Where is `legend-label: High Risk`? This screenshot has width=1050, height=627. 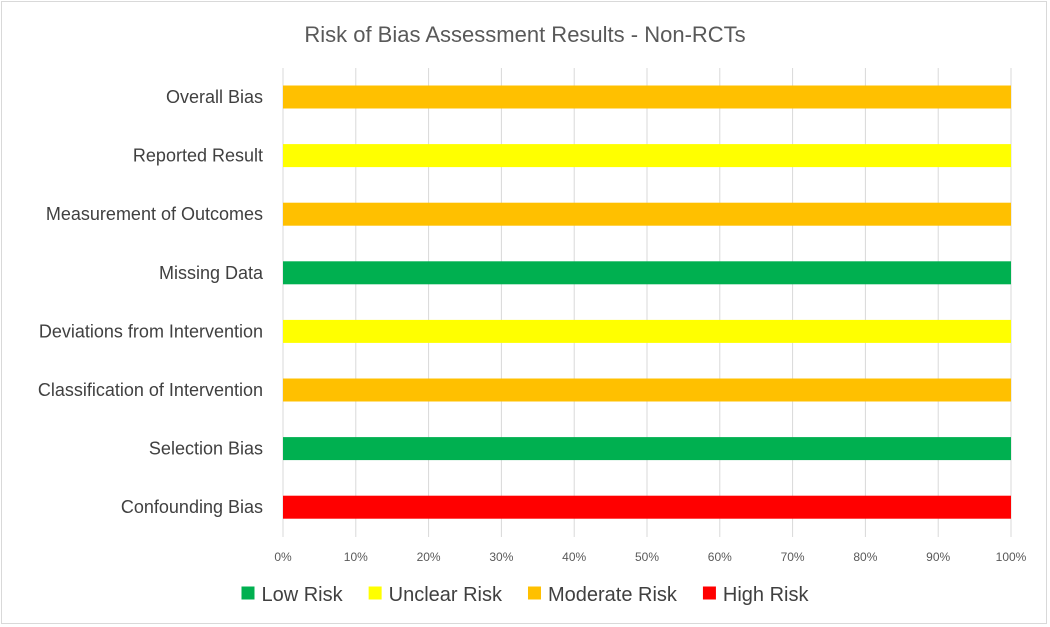
legend-label: High Risk is located at coordinates (766, 595).